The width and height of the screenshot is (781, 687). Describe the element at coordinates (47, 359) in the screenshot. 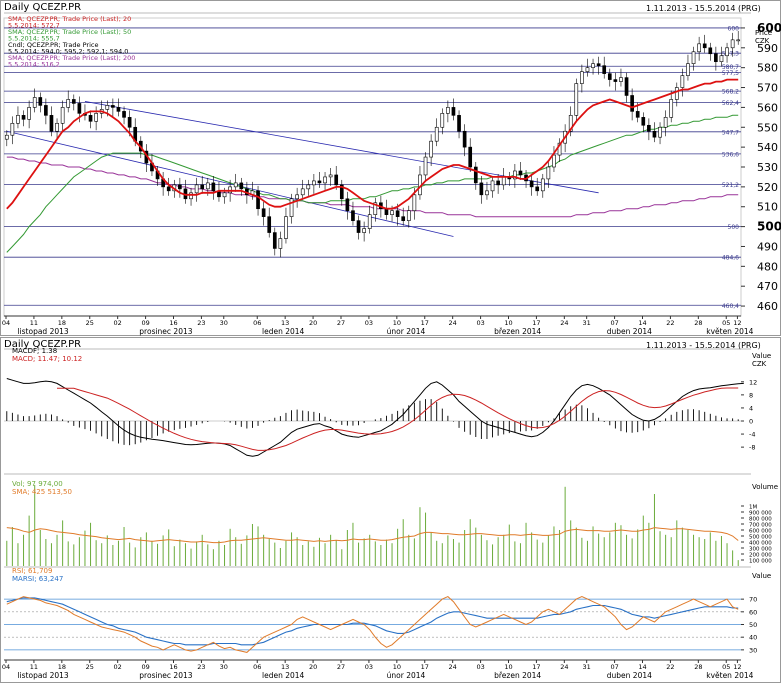

I see `macd-legend-2: MACD; 11.47; 10.12` at that location.